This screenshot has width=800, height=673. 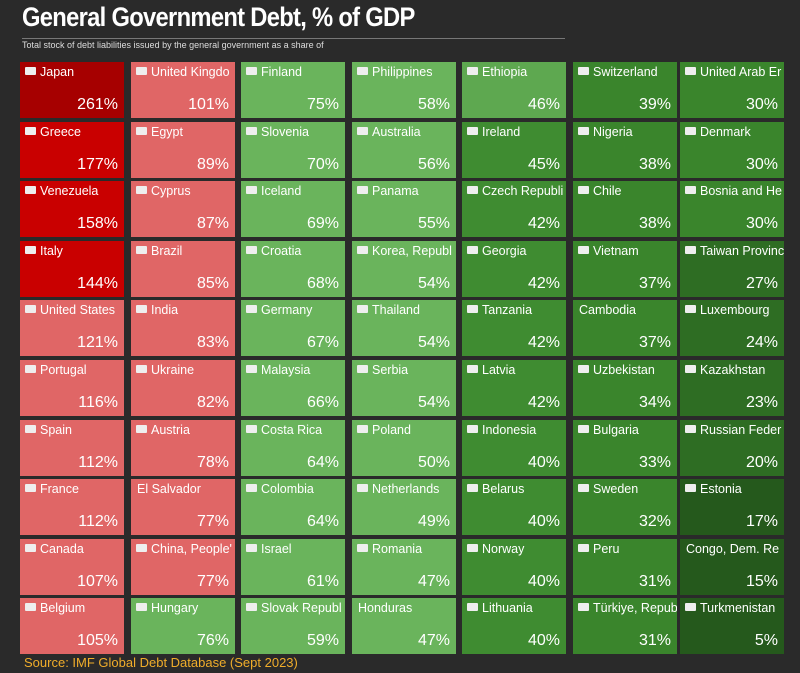 I want to click on country-name: Peru, so click(x=606, y=548).